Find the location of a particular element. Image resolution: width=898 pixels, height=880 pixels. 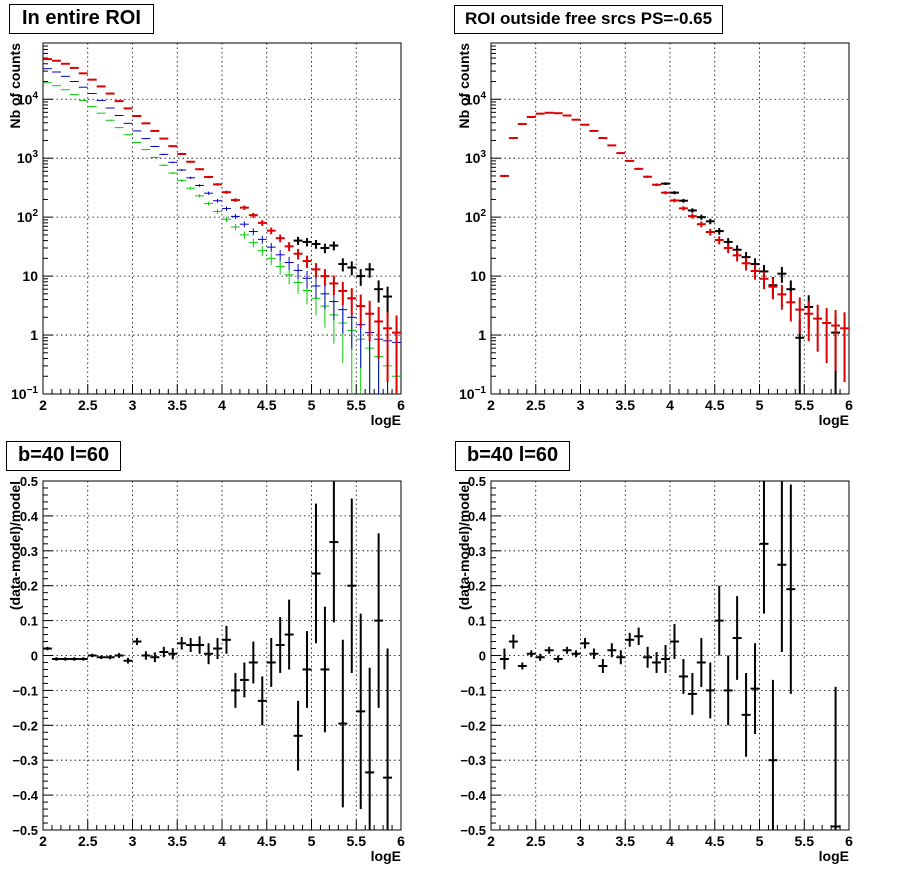

y-tick-label: −0.3 is located at coordinates (25, 760).